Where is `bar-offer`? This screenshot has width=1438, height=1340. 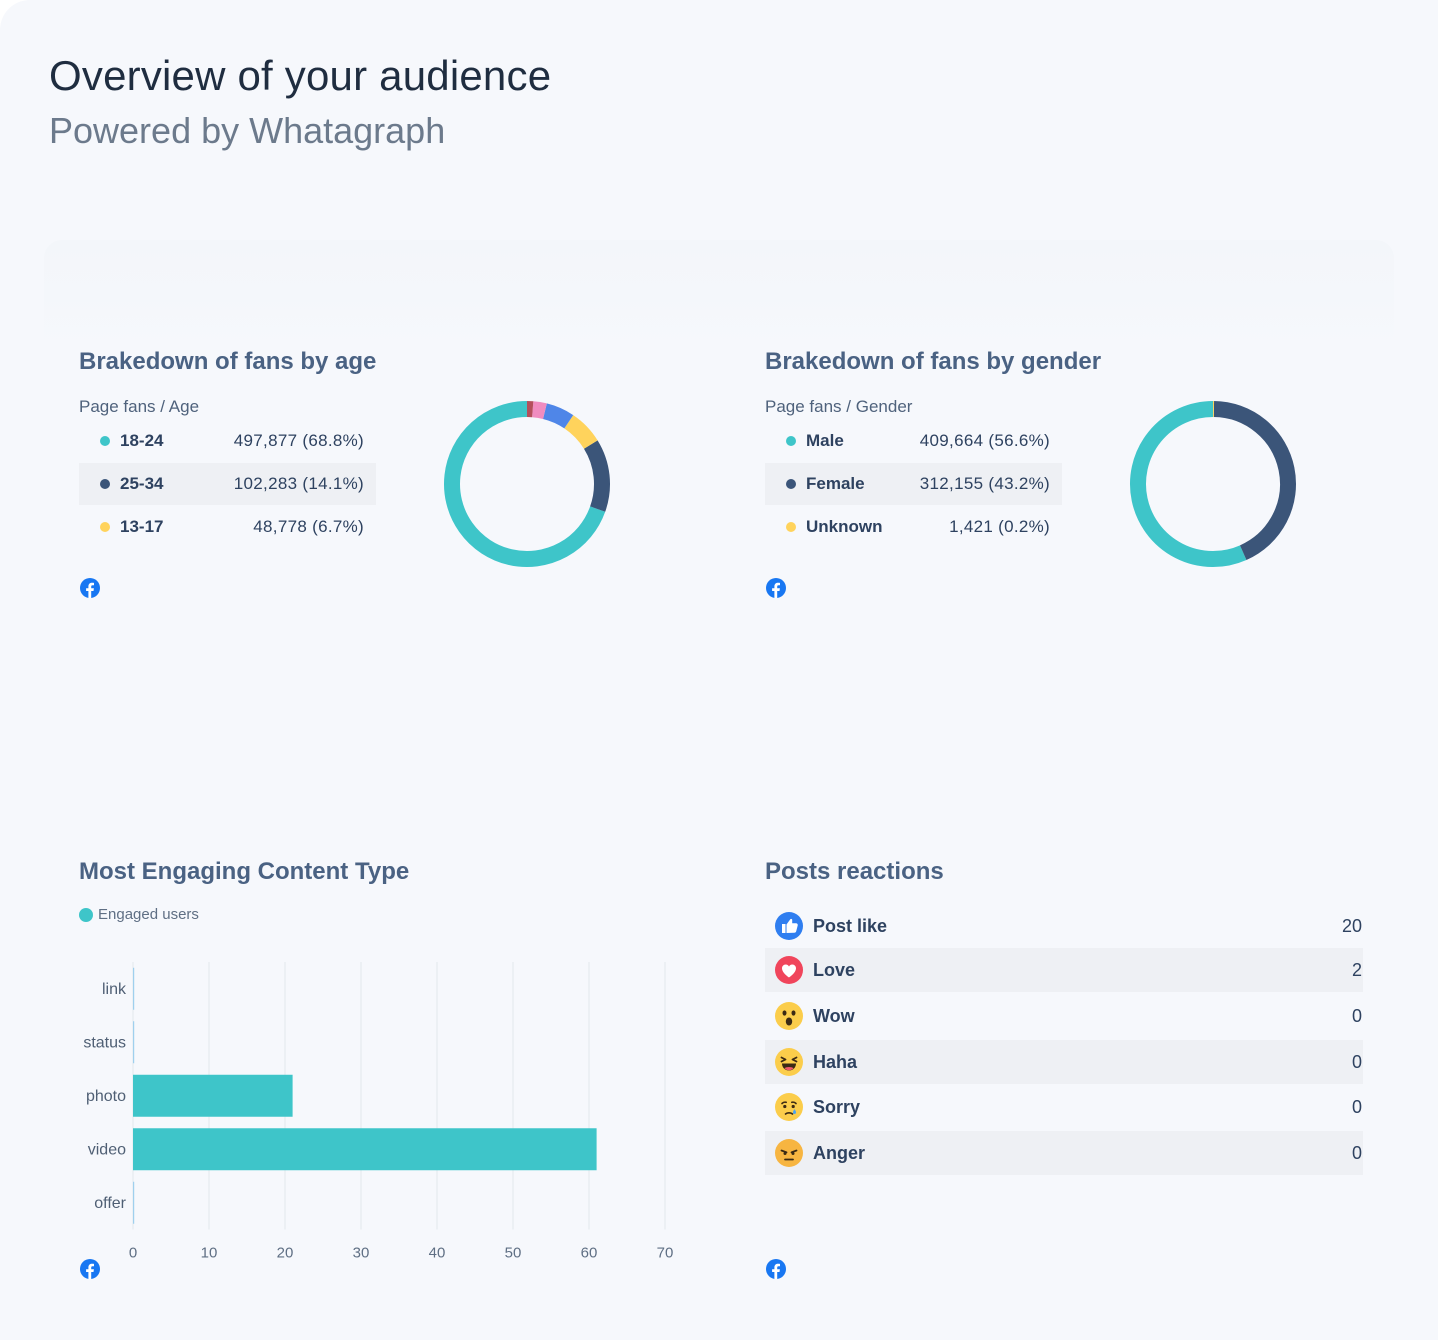 bar-offer is located at coordinates (134, 1202).